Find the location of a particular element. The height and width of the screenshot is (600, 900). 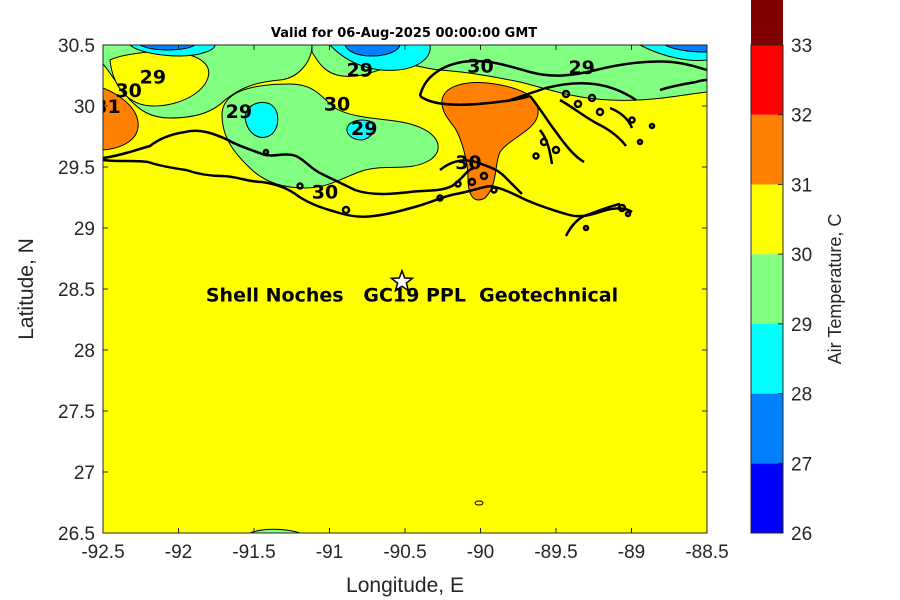

y-tick-label: 26.5 is located at coordinates (76, 534).